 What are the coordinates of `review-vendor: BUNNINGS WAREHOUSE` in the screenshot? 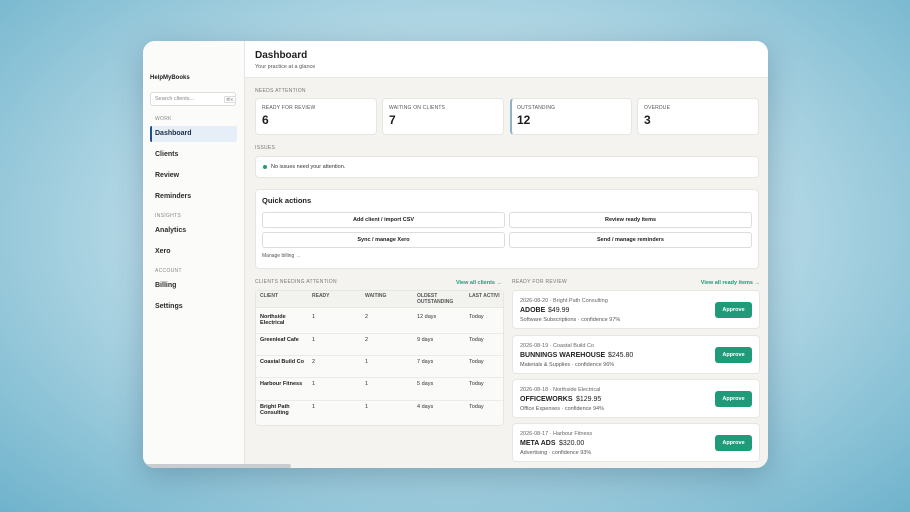 It's located at (563, 355).